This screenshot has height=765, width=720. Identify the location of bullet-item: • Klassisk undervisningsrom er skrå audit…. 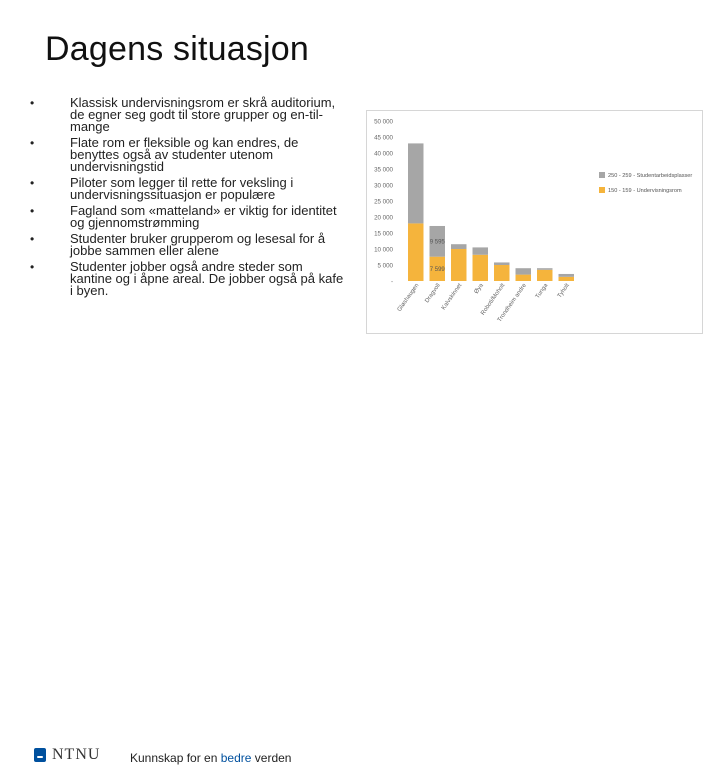
(189, 114).